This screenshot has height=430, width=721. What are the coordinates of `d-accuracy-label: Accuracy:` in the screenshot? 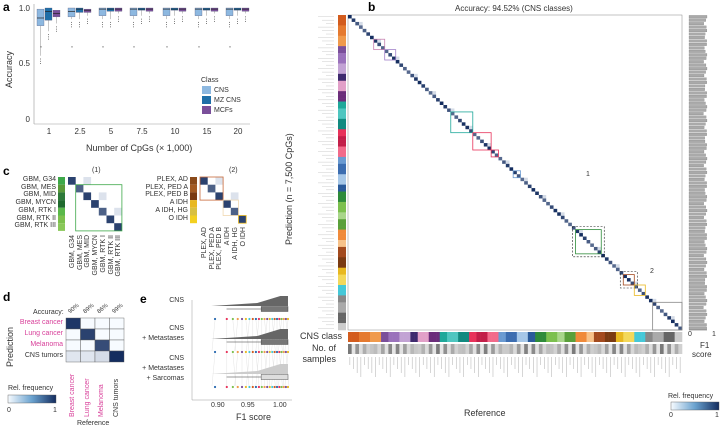 It's located at (48, 312).